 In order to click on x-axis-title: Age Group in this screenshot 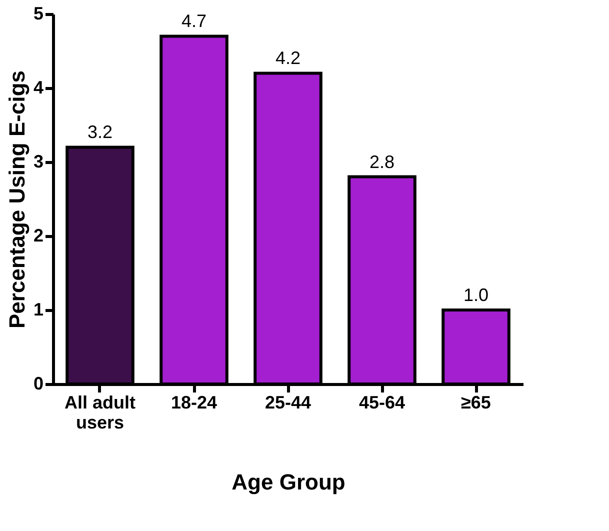, I will do `click(289, 482)`.